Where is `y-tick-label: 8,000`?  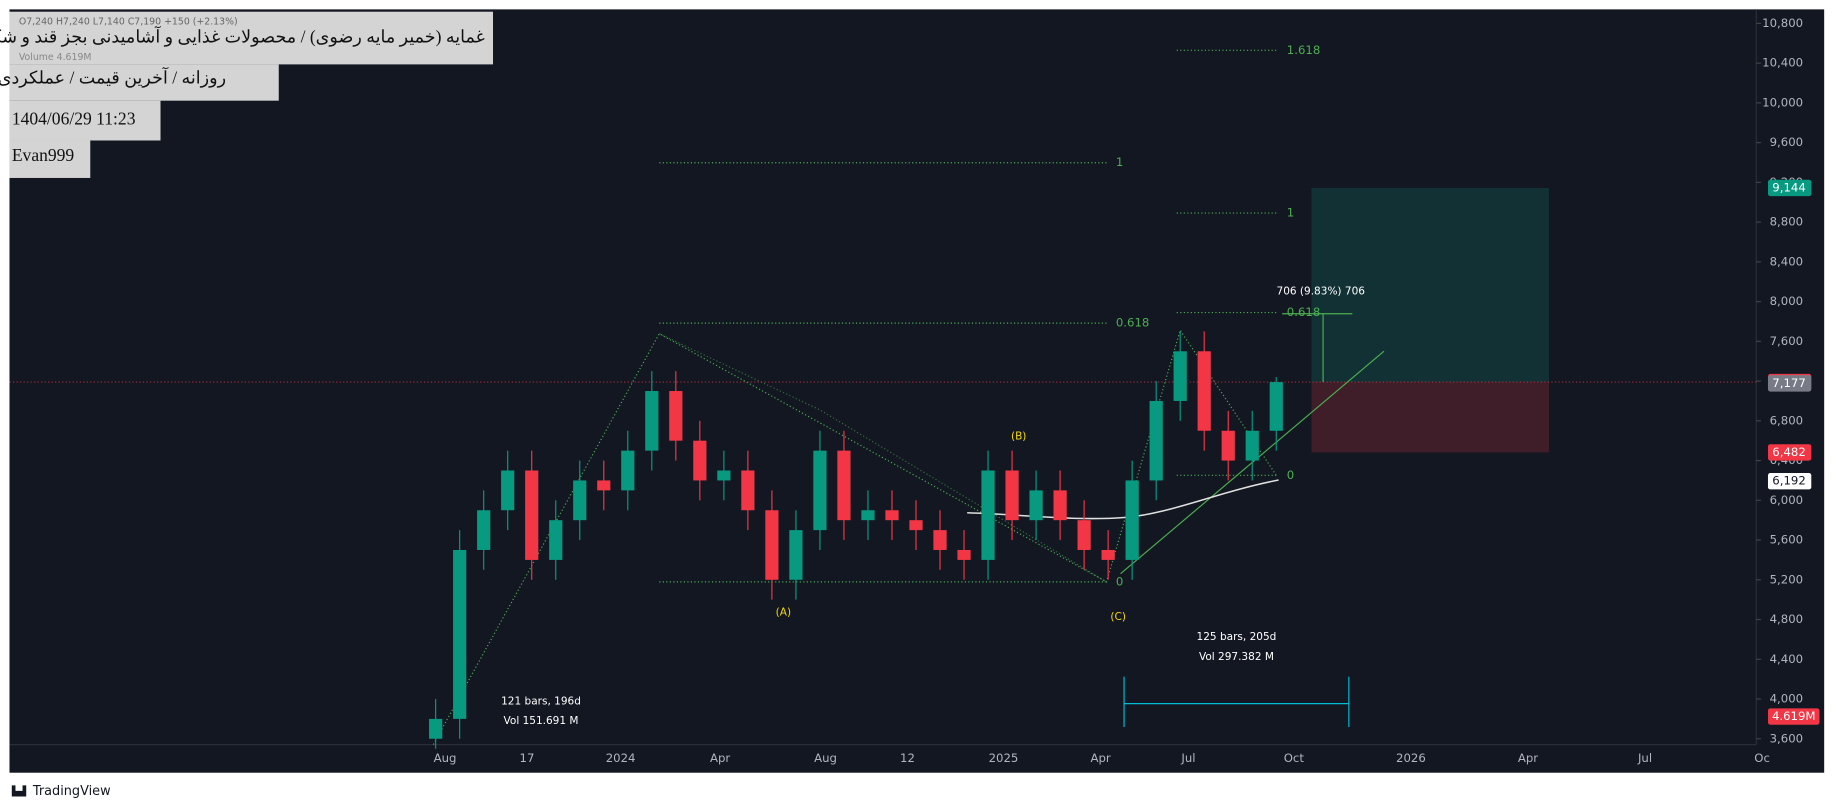 y-tick-label: 8,000 is located at coordinates (1786, 301).